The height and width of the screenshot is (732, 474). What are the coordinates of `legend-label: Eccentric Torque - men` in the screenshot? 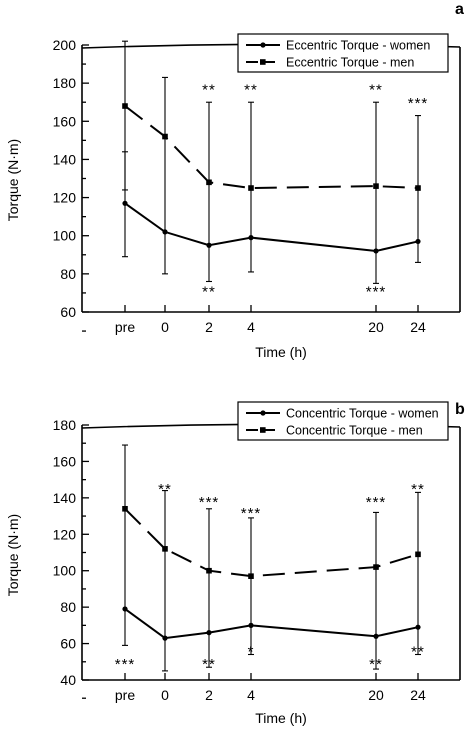 It's located at (350, 63).